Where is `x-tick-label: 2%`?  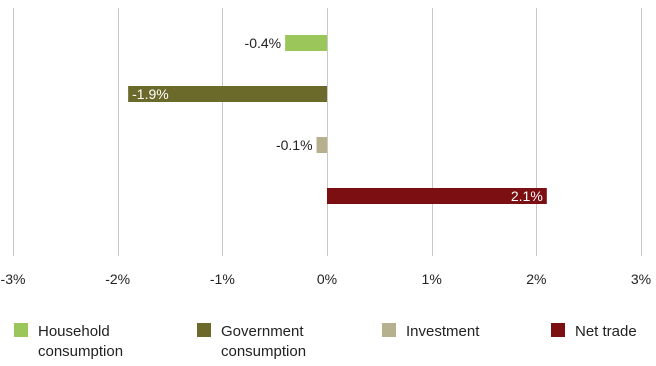 x-tick-label: 2% is located at coordinates (536, 279).